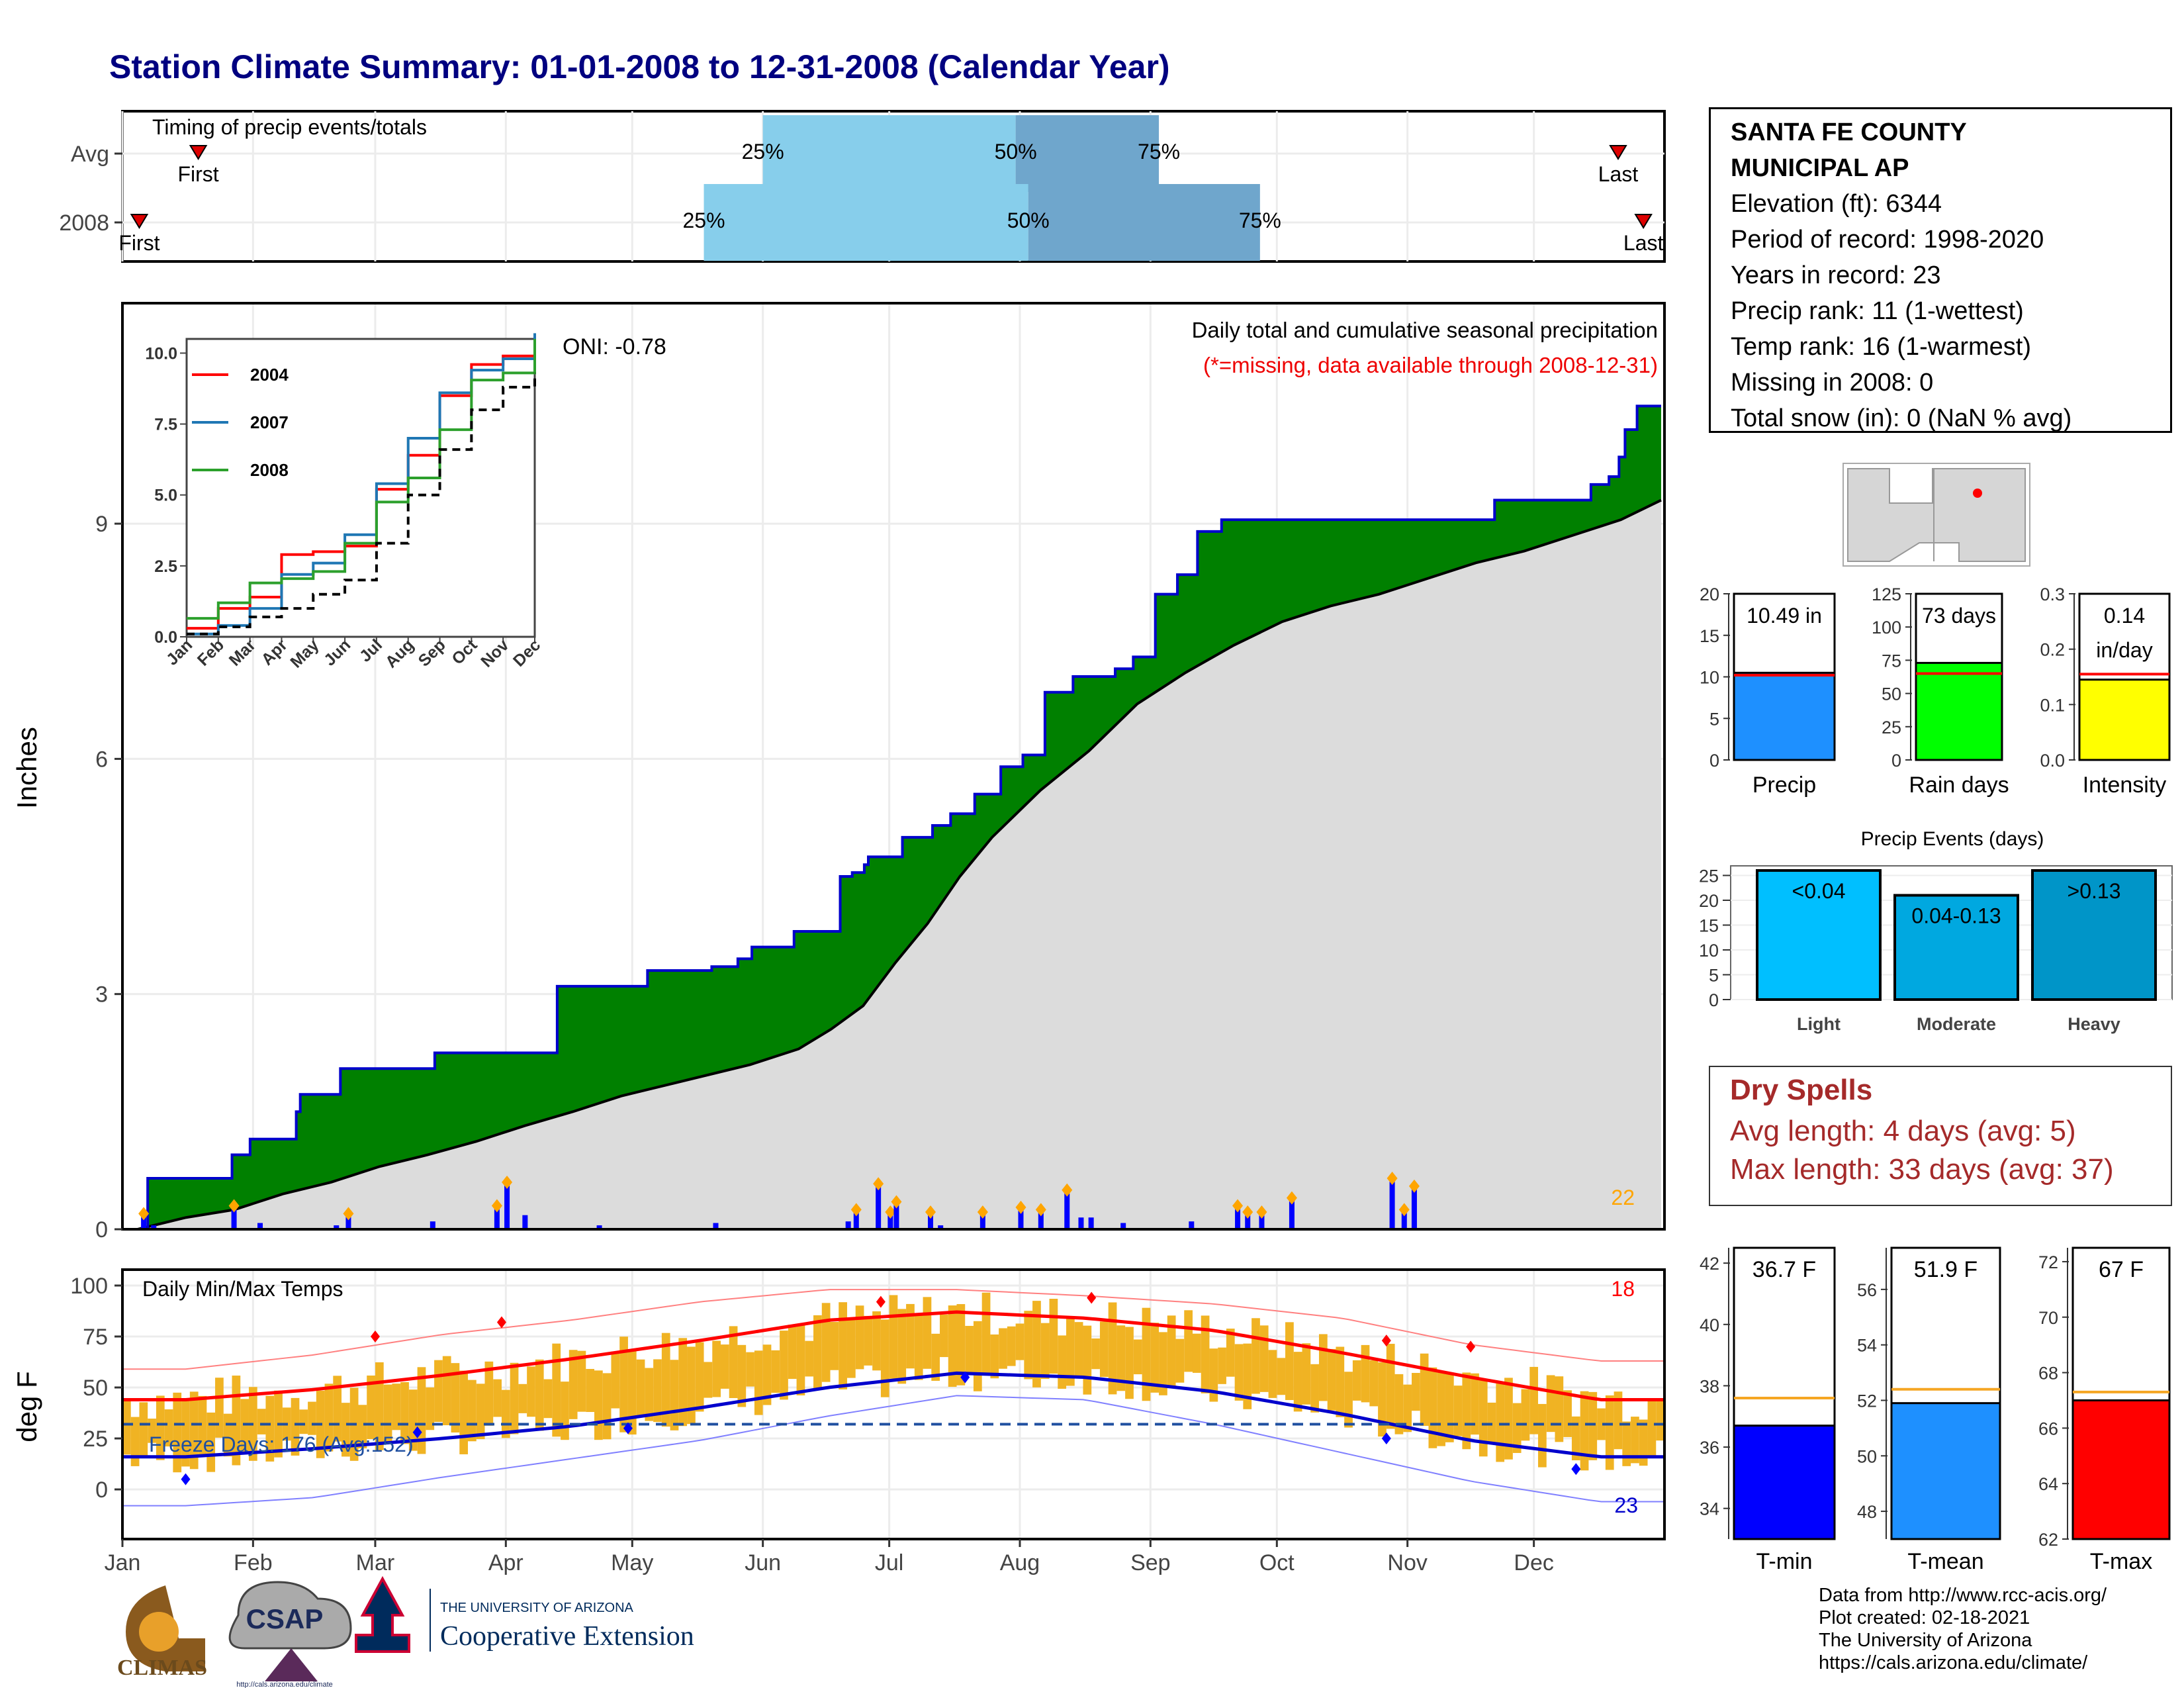  What do you see at coordinates (198, 152) in the screenshot?
I see `first-event-marker-Avg` at bounding box center [198, 152].